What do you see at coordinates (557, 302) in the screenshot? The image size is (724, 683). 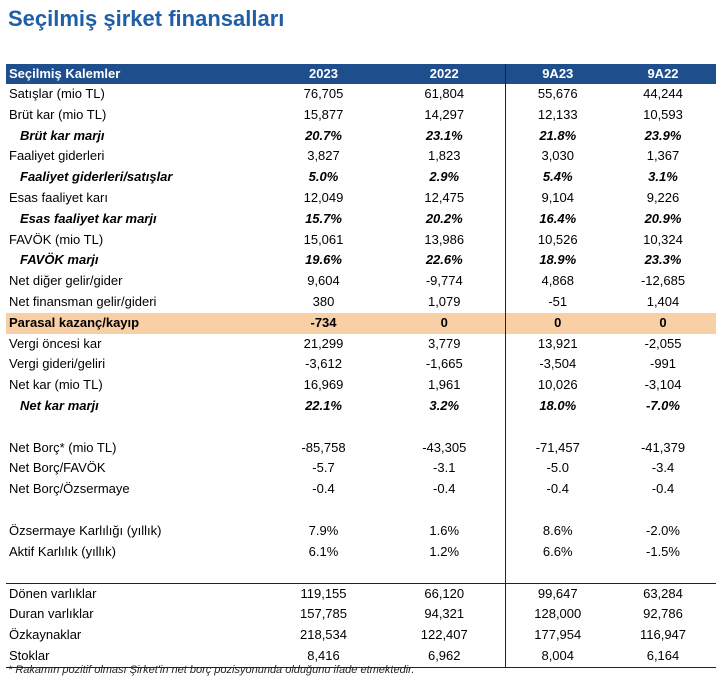 I see `value-9a23: -51` at bounding box center [557, 302].